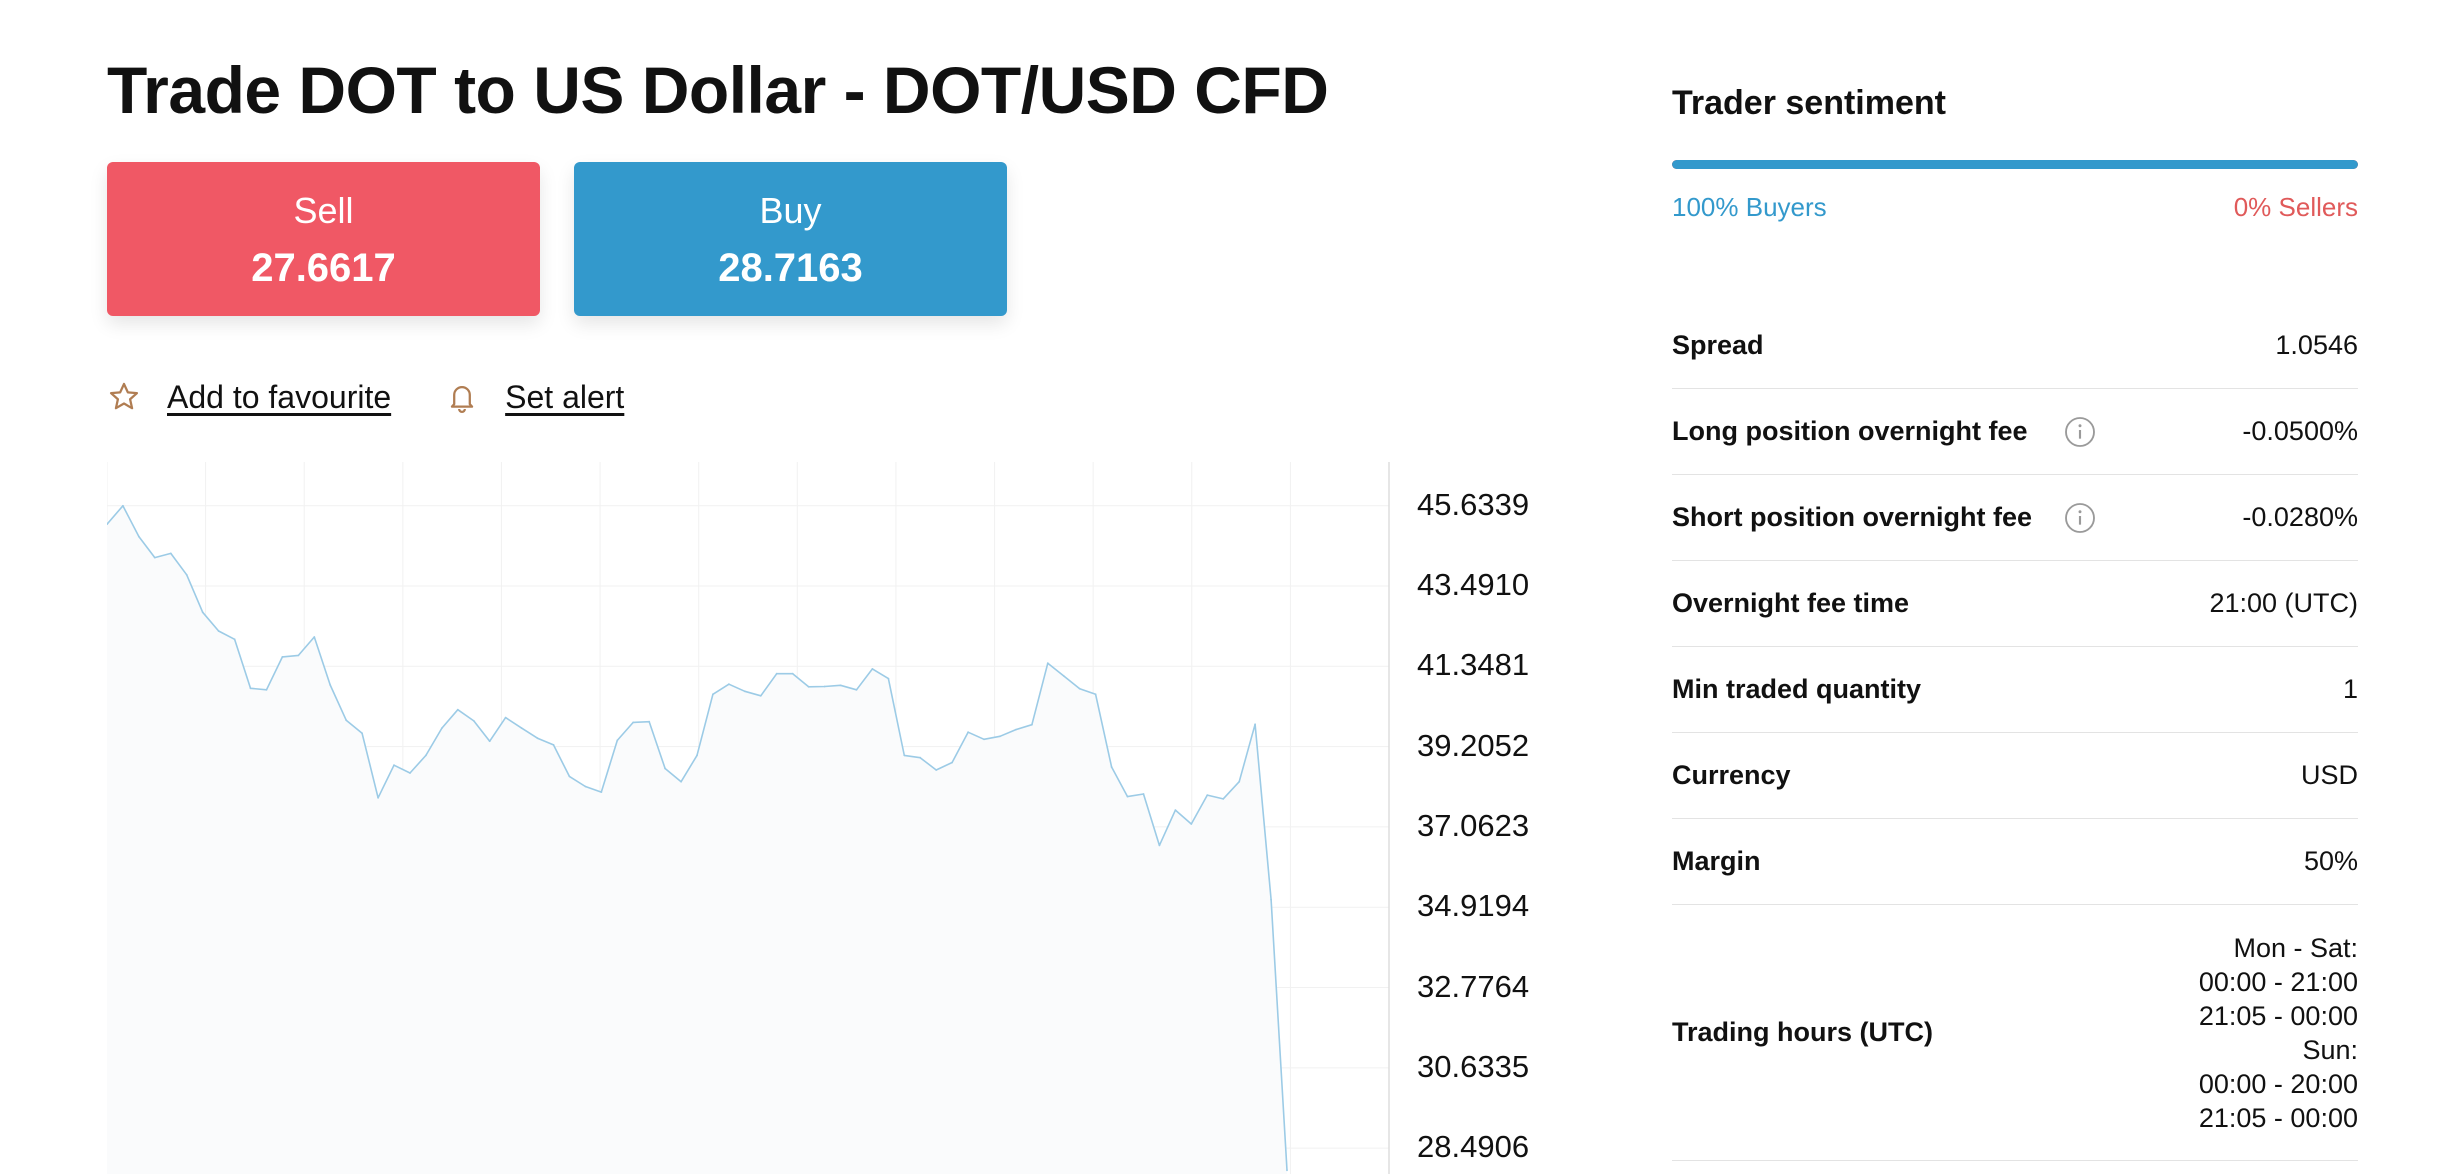 This screenshot has height=1174, width=2461. I want to click on sentiment-sellers: 0% Sellers, so click(2295, 207).